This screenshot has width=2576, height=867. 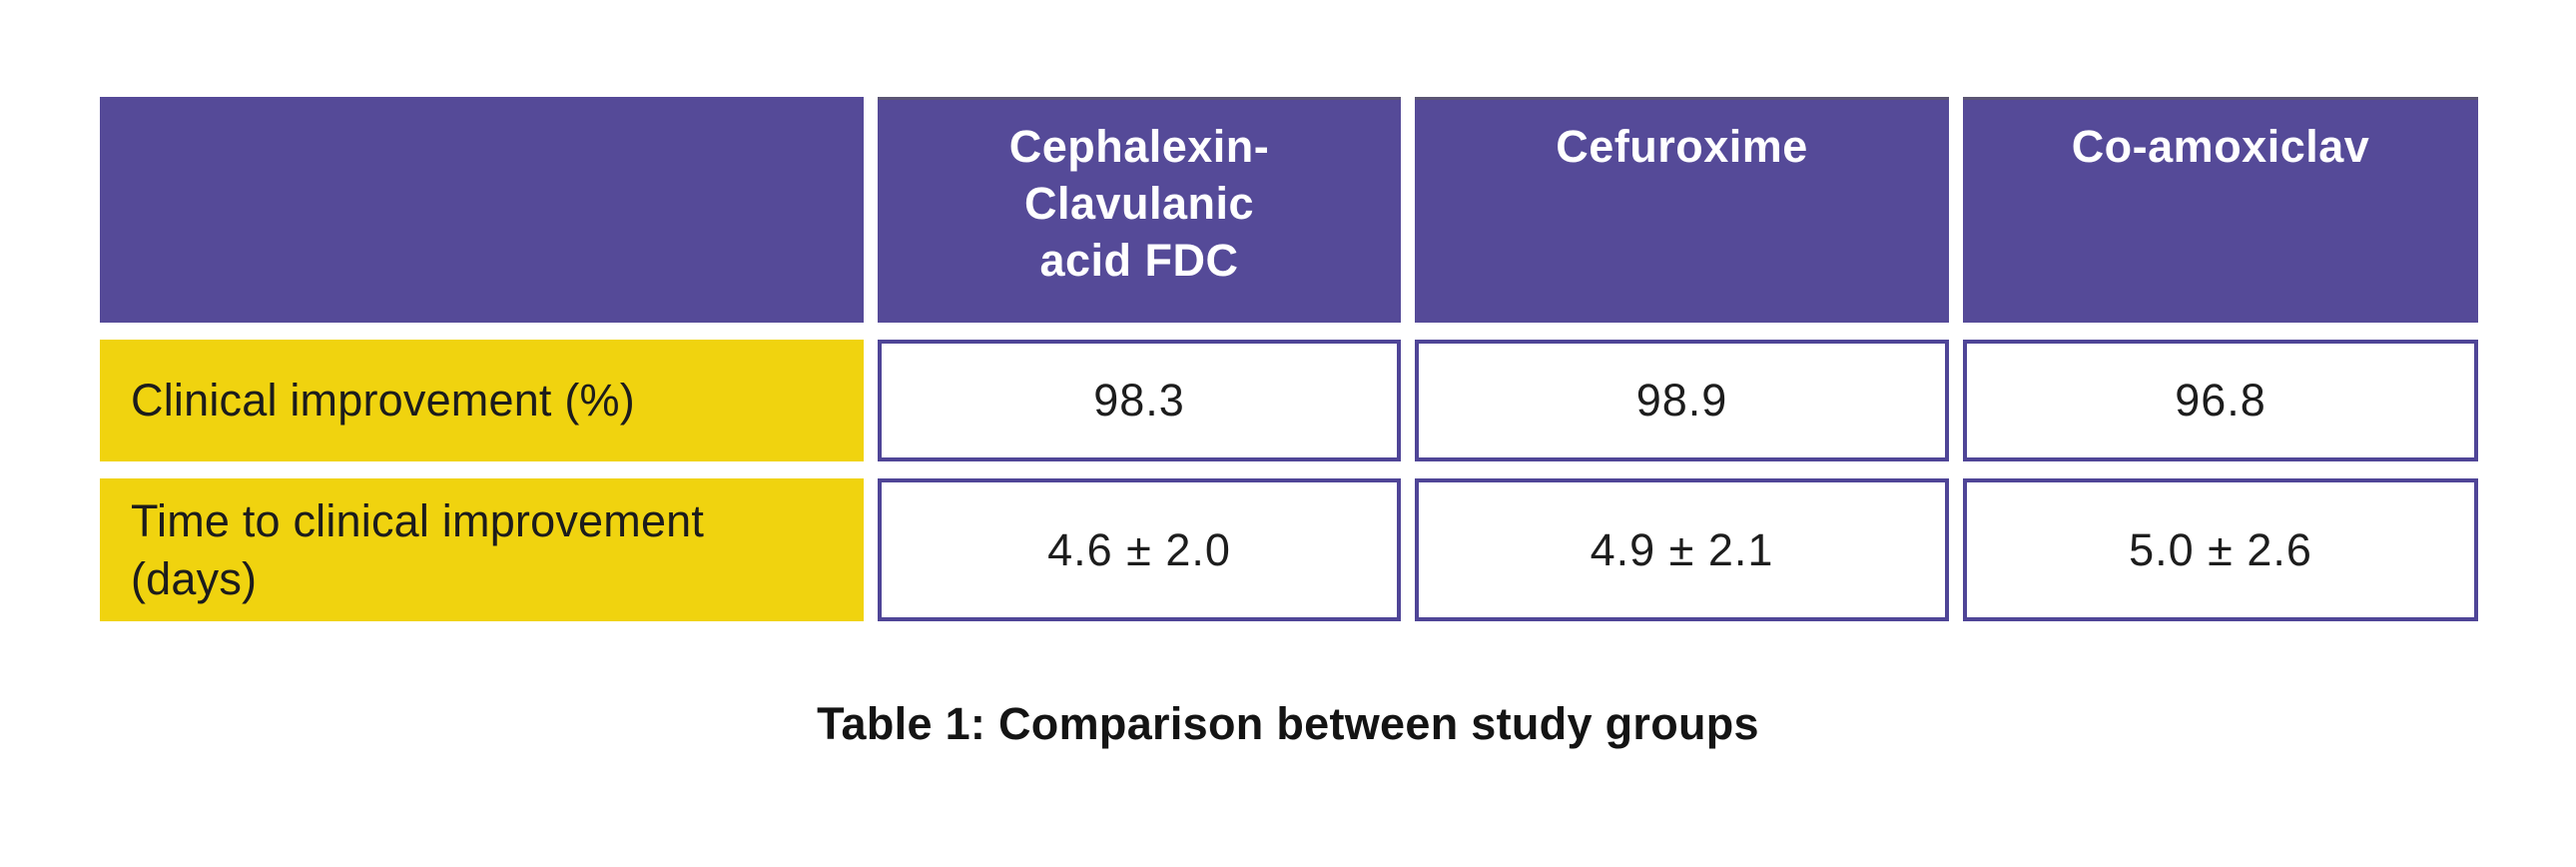 What do you see at coordinates (482, 210) in the screenshot?
I see `table-corner-cell` at bounding box center [482, 210].